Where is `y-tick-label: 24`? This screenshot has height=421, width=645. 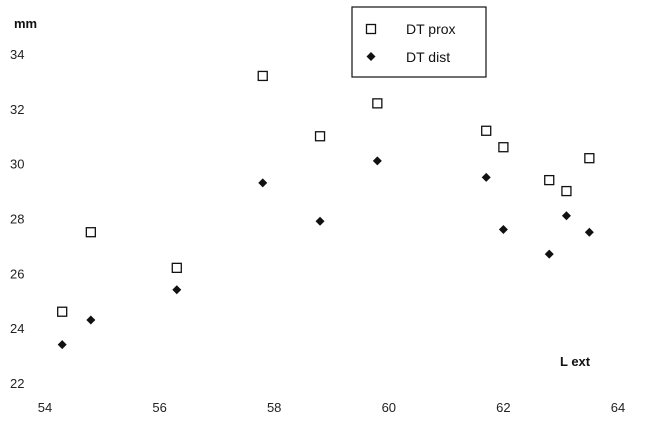
y-tick-label: 24 is located at coordinates (17, 328).